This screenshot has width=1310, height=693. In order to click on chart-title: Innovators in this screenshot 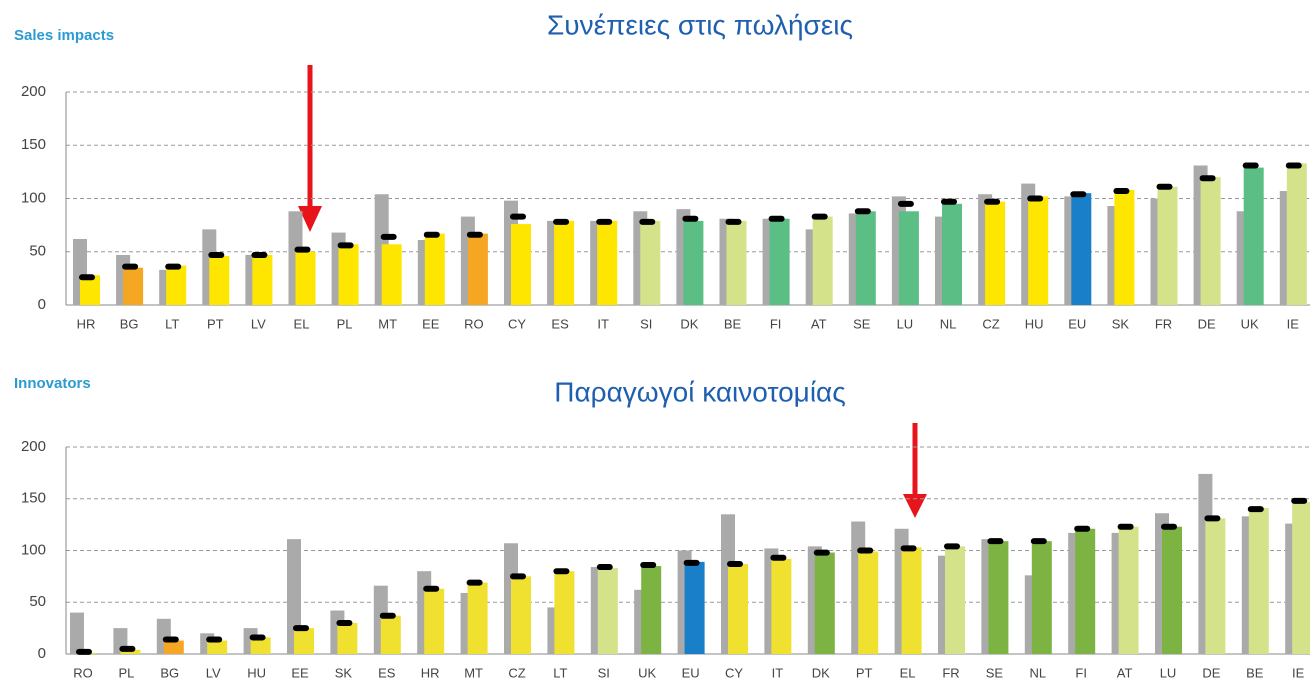, I will do `click(52, 383)`.